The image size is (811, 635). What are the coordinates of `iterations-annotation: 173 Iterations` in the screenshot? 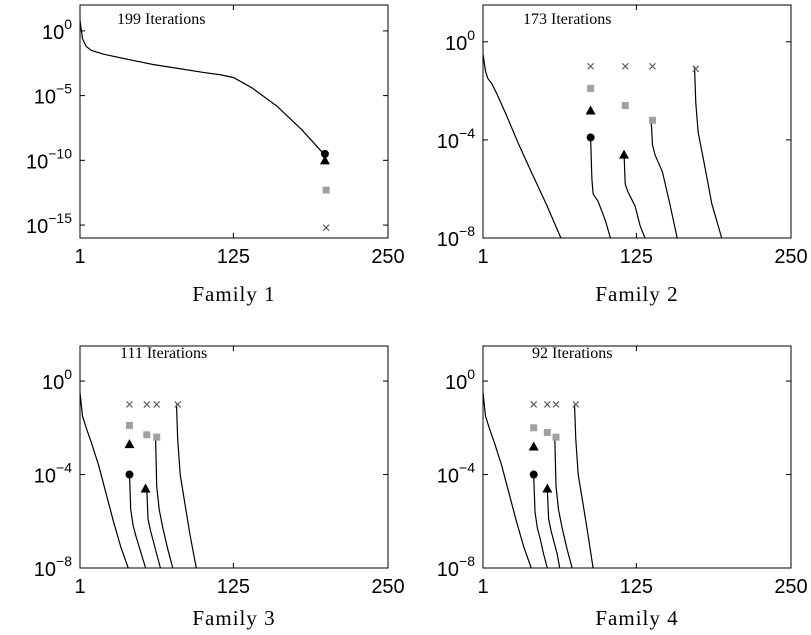 It's located at (567, 19).